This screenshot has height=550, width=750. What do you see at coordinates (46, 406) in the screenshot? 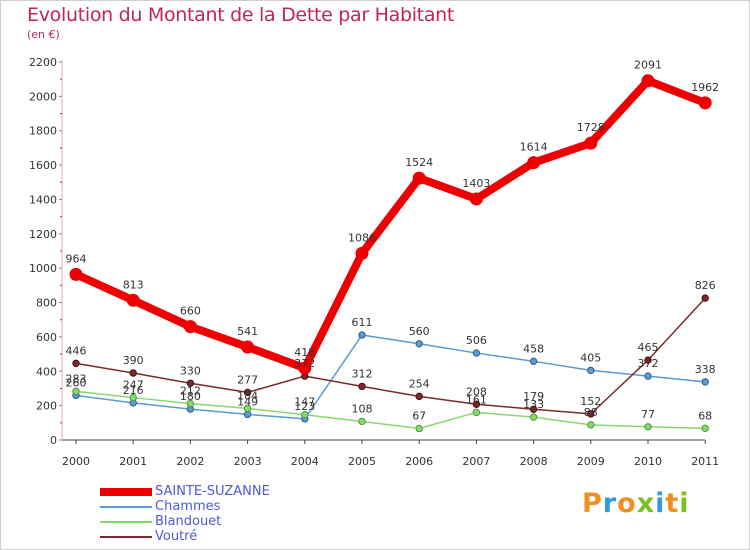
I see `y-tick-label: 200` at bounding box center [46, 406].